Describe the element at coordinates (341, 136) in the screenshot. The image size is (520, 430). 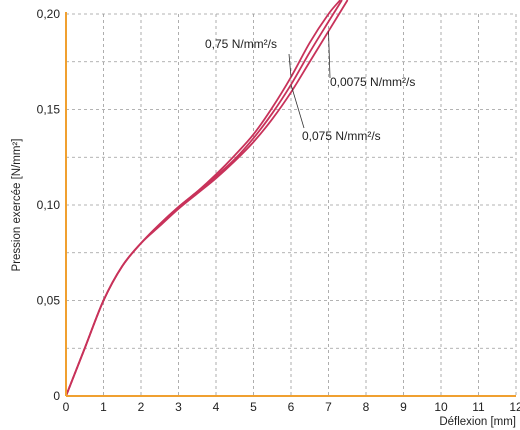
I see `annotation-label-2: 0,075 N/mm²/s` at that location.